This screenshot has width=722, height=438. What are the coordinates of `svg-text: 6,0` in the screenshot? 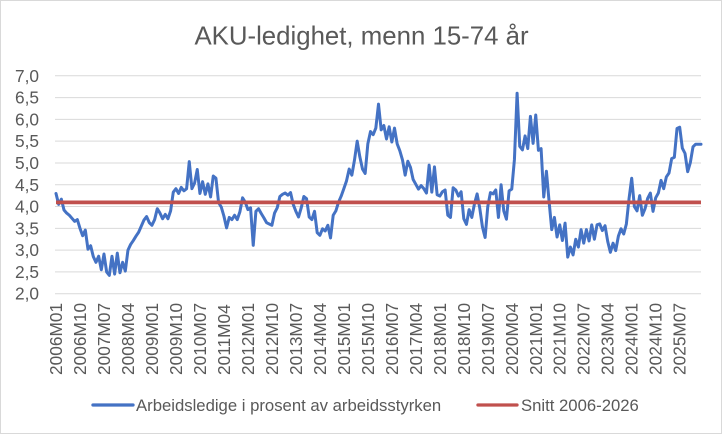 It's located at (27, 119).